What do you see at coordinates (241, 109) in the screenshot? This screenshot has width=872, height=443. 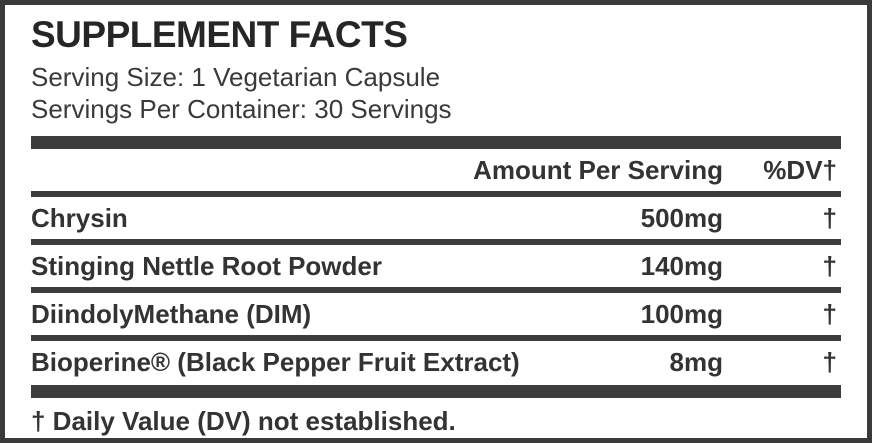 I see `servings-per-container-line: Servings Per Container: 30 Servings` at bounding box center [241, 109].